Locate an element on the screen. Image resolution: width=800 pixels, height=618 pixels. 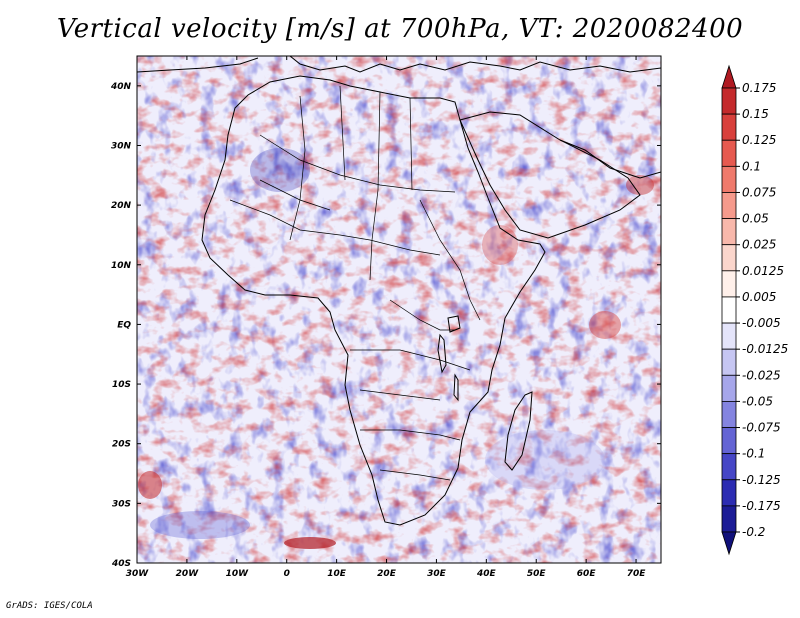
x-tick-label: 70E is located at coordinates (637, 574).